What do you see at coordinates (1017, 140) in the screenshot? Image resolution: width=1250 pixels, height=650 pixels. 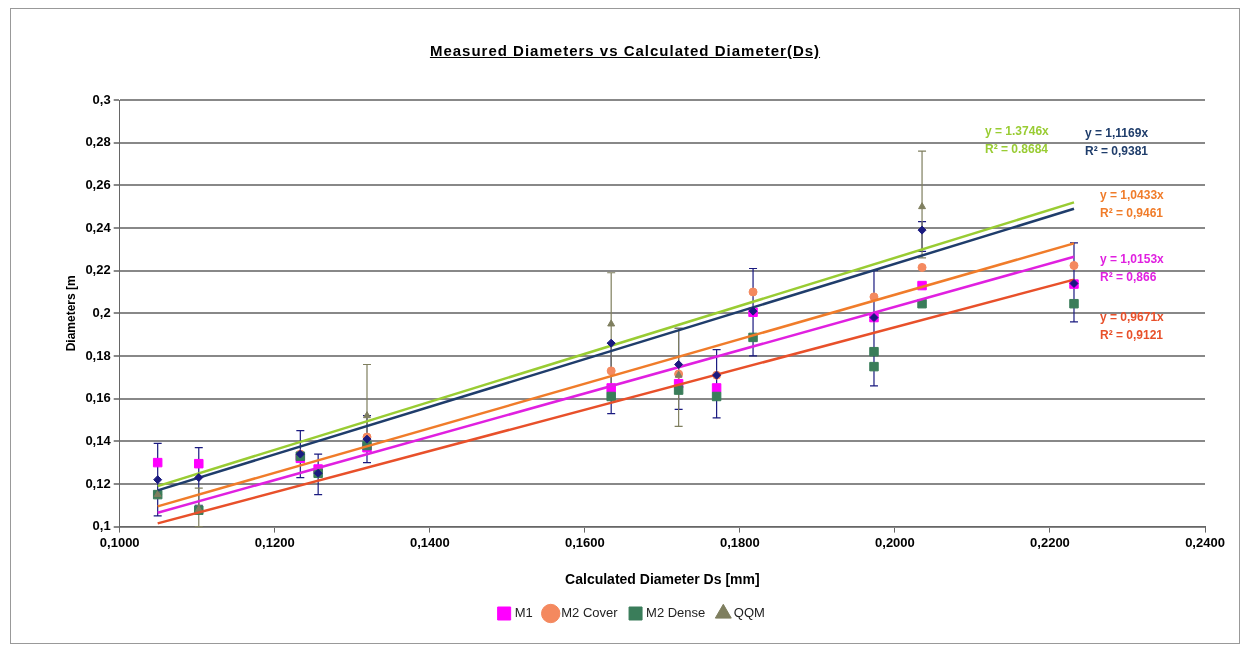 I see `annotation: y = 1.3746x R² = 0.8684` at bounding box center [1017, 140].